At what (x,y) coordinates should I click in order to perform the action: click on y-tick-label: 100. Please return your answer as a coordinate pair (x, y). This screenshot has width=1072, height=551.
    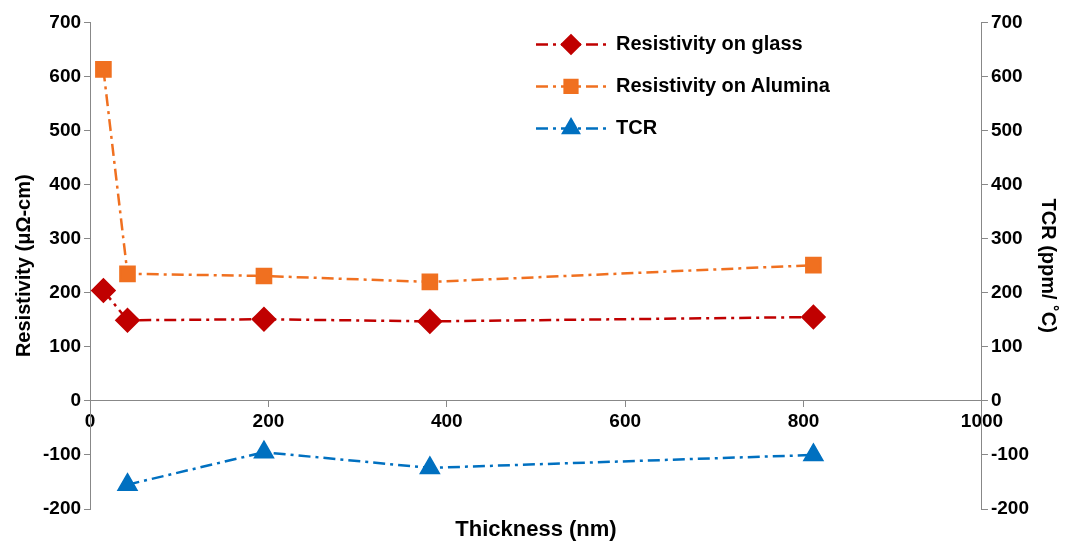
    Looking at the image, I should click on (65, 346).